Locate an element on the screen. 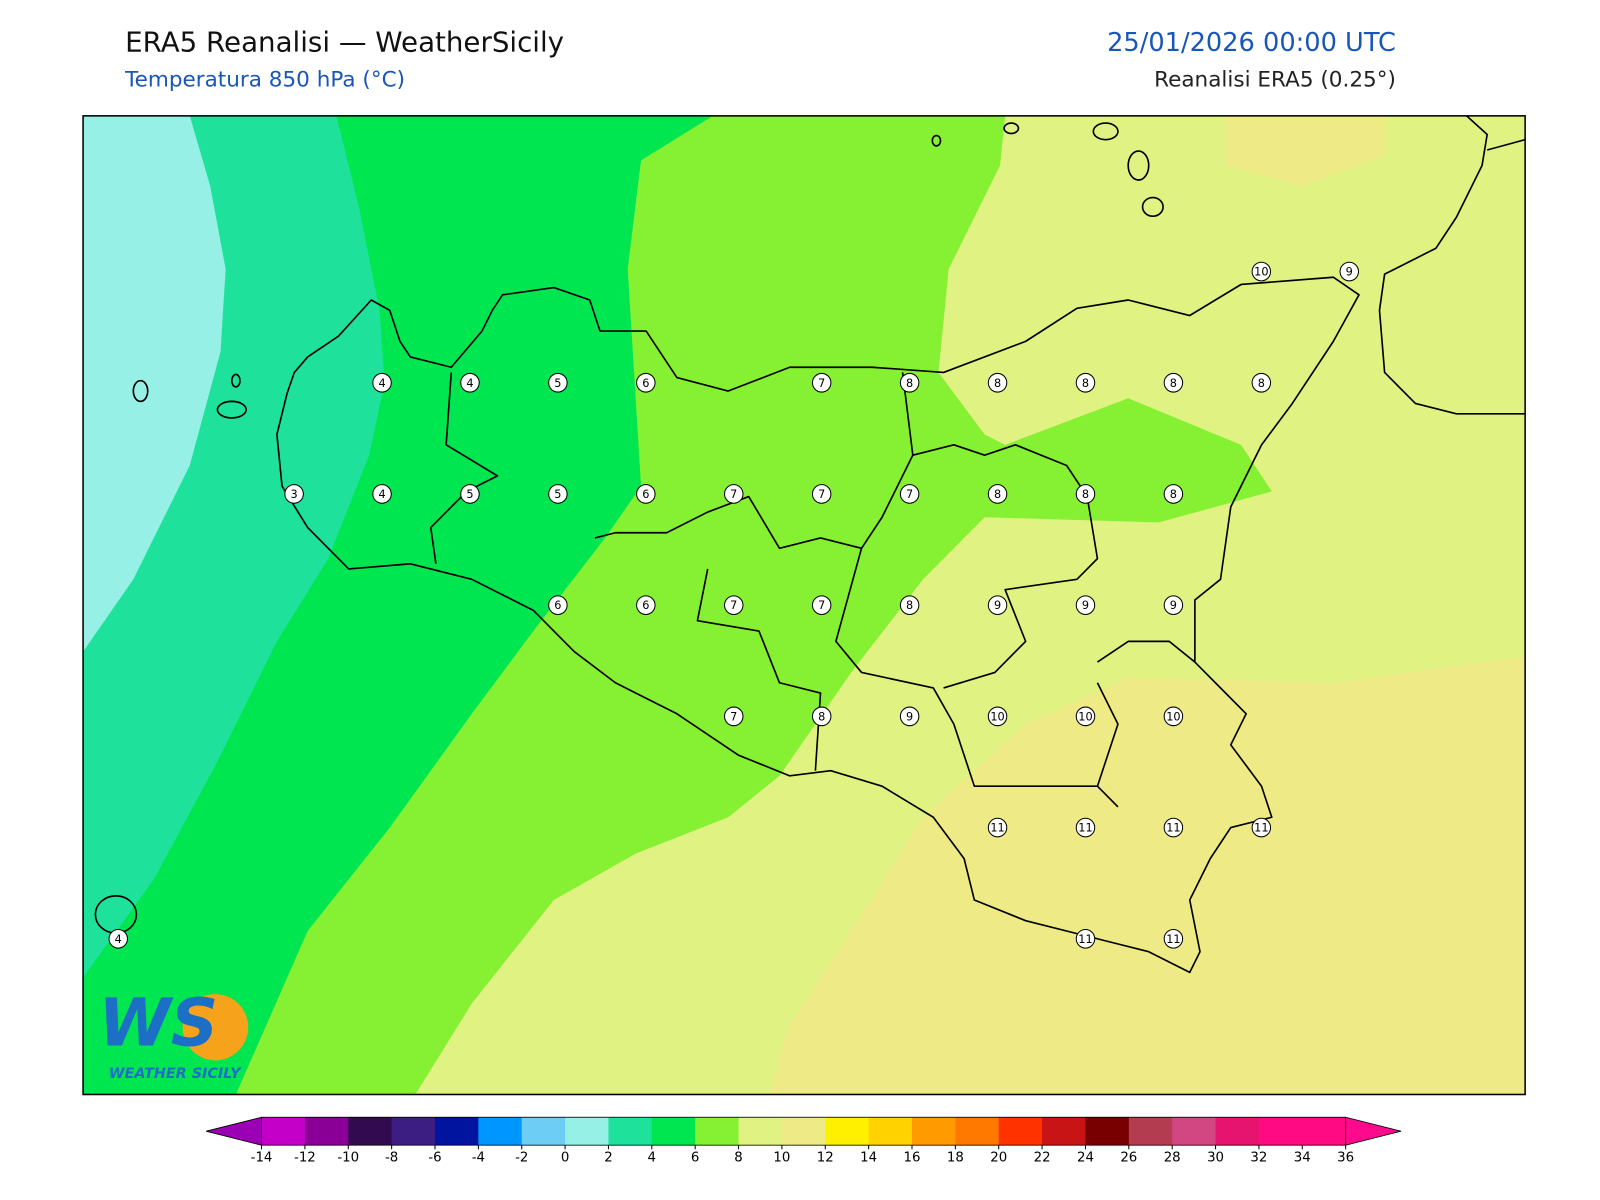  grid-value: 5 is located at coordinates (557, 383).